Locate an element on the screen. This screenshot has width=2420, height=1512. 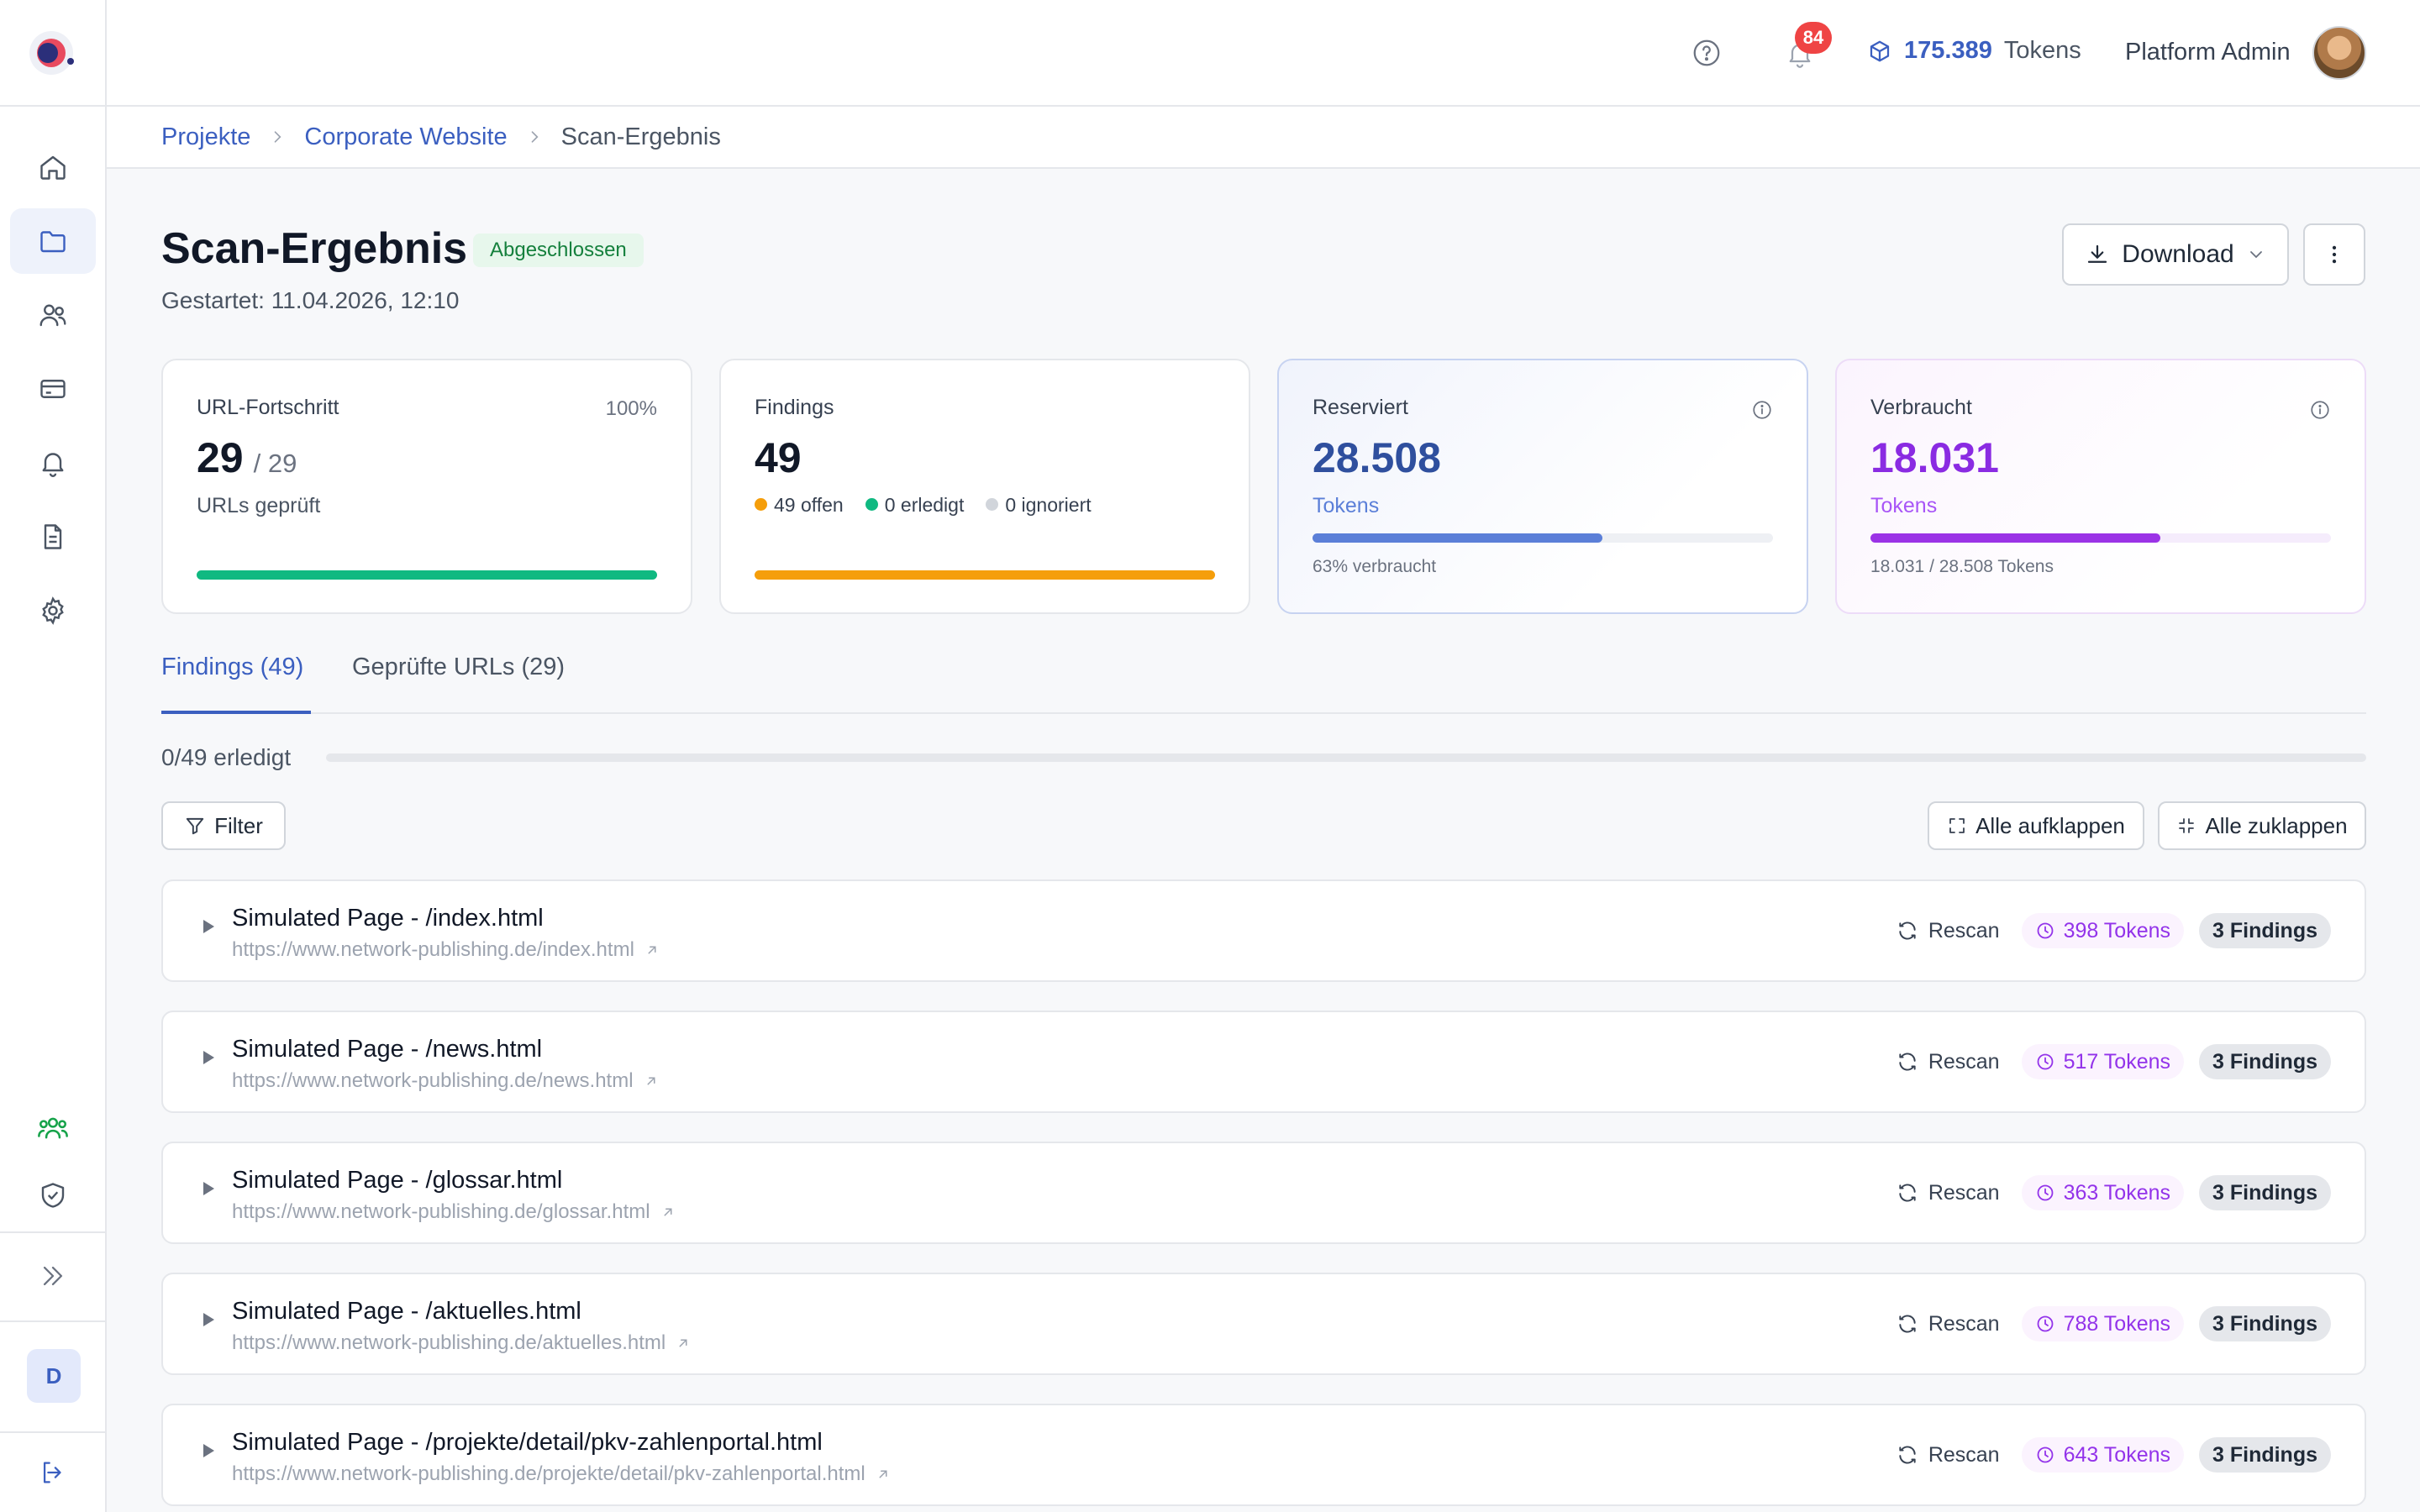
sidebar-item-settings is located at coordinates (53, 610).